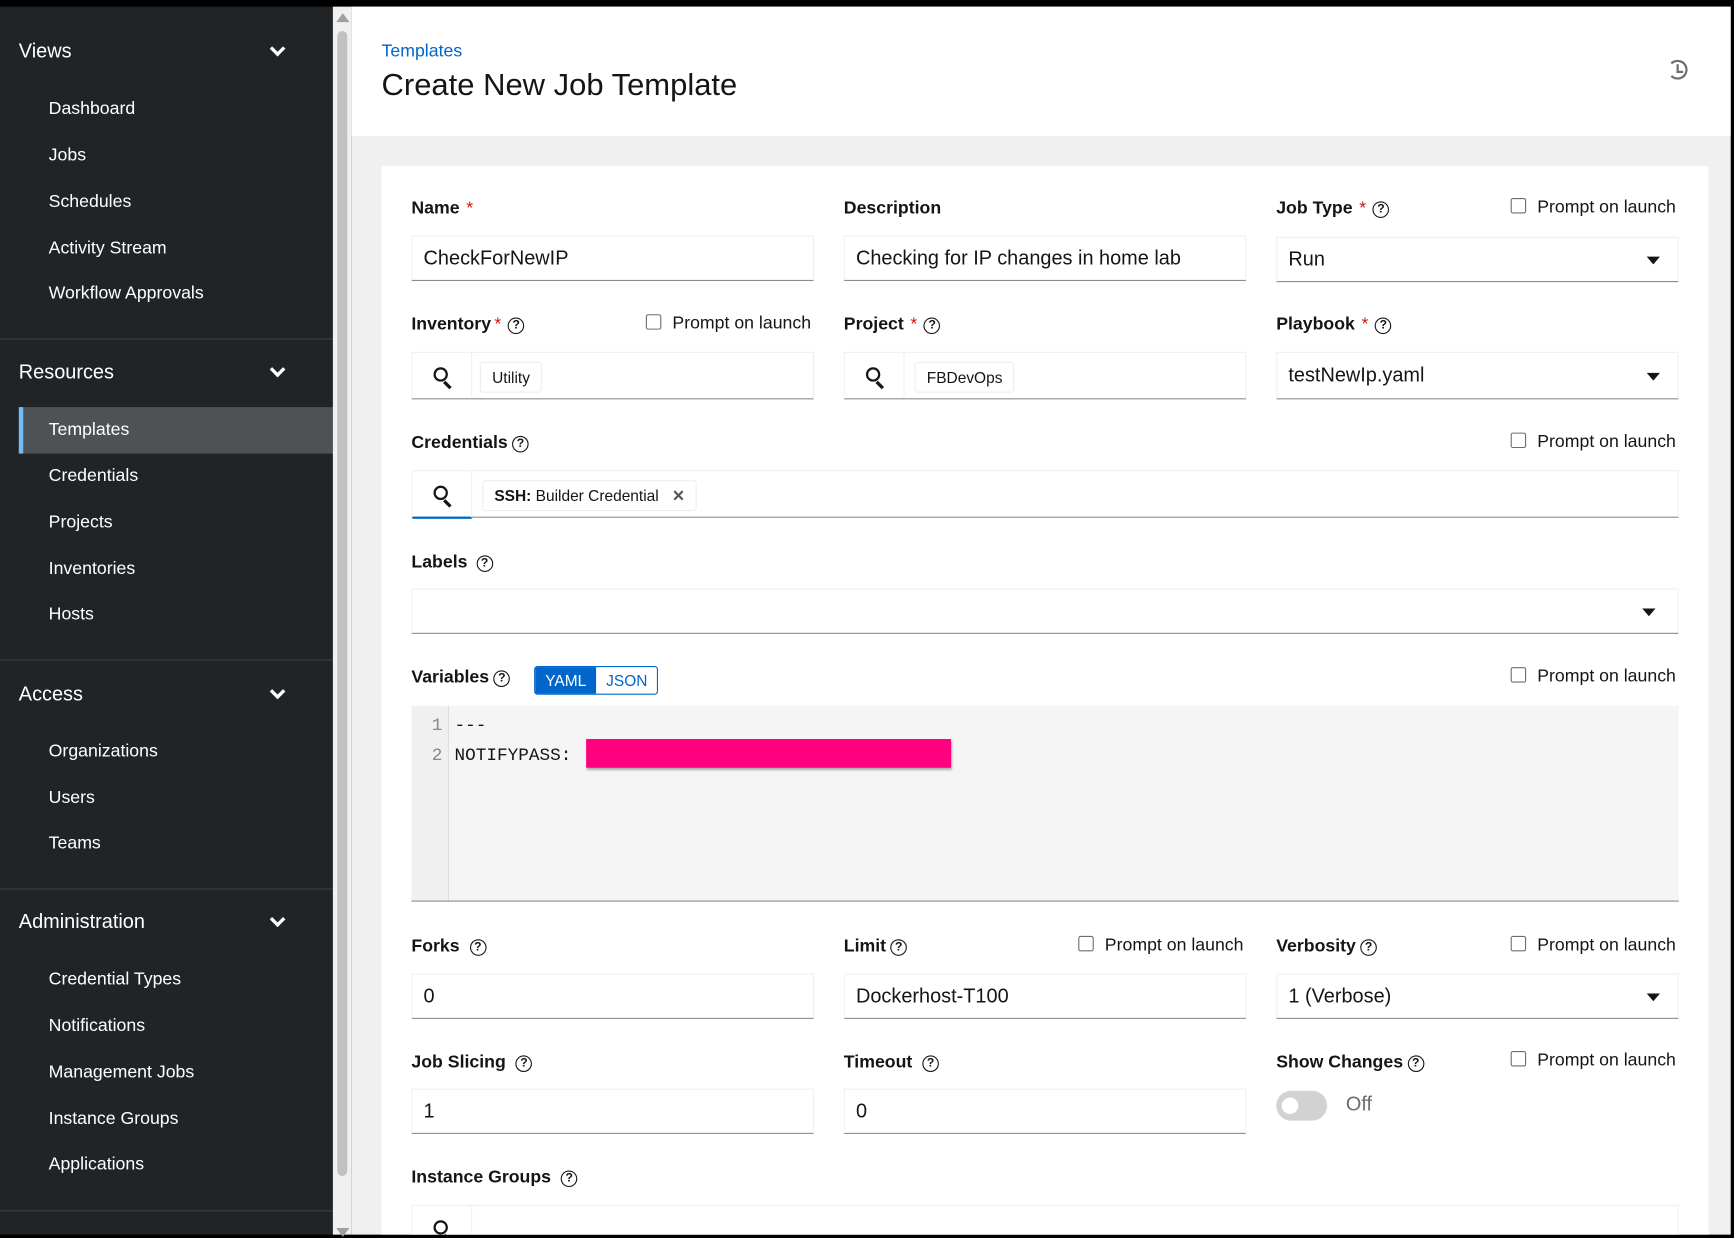 This screenshot has height=1238, width=1734. I want to click on name-input: CheckForNewIP, so click(612, 258).